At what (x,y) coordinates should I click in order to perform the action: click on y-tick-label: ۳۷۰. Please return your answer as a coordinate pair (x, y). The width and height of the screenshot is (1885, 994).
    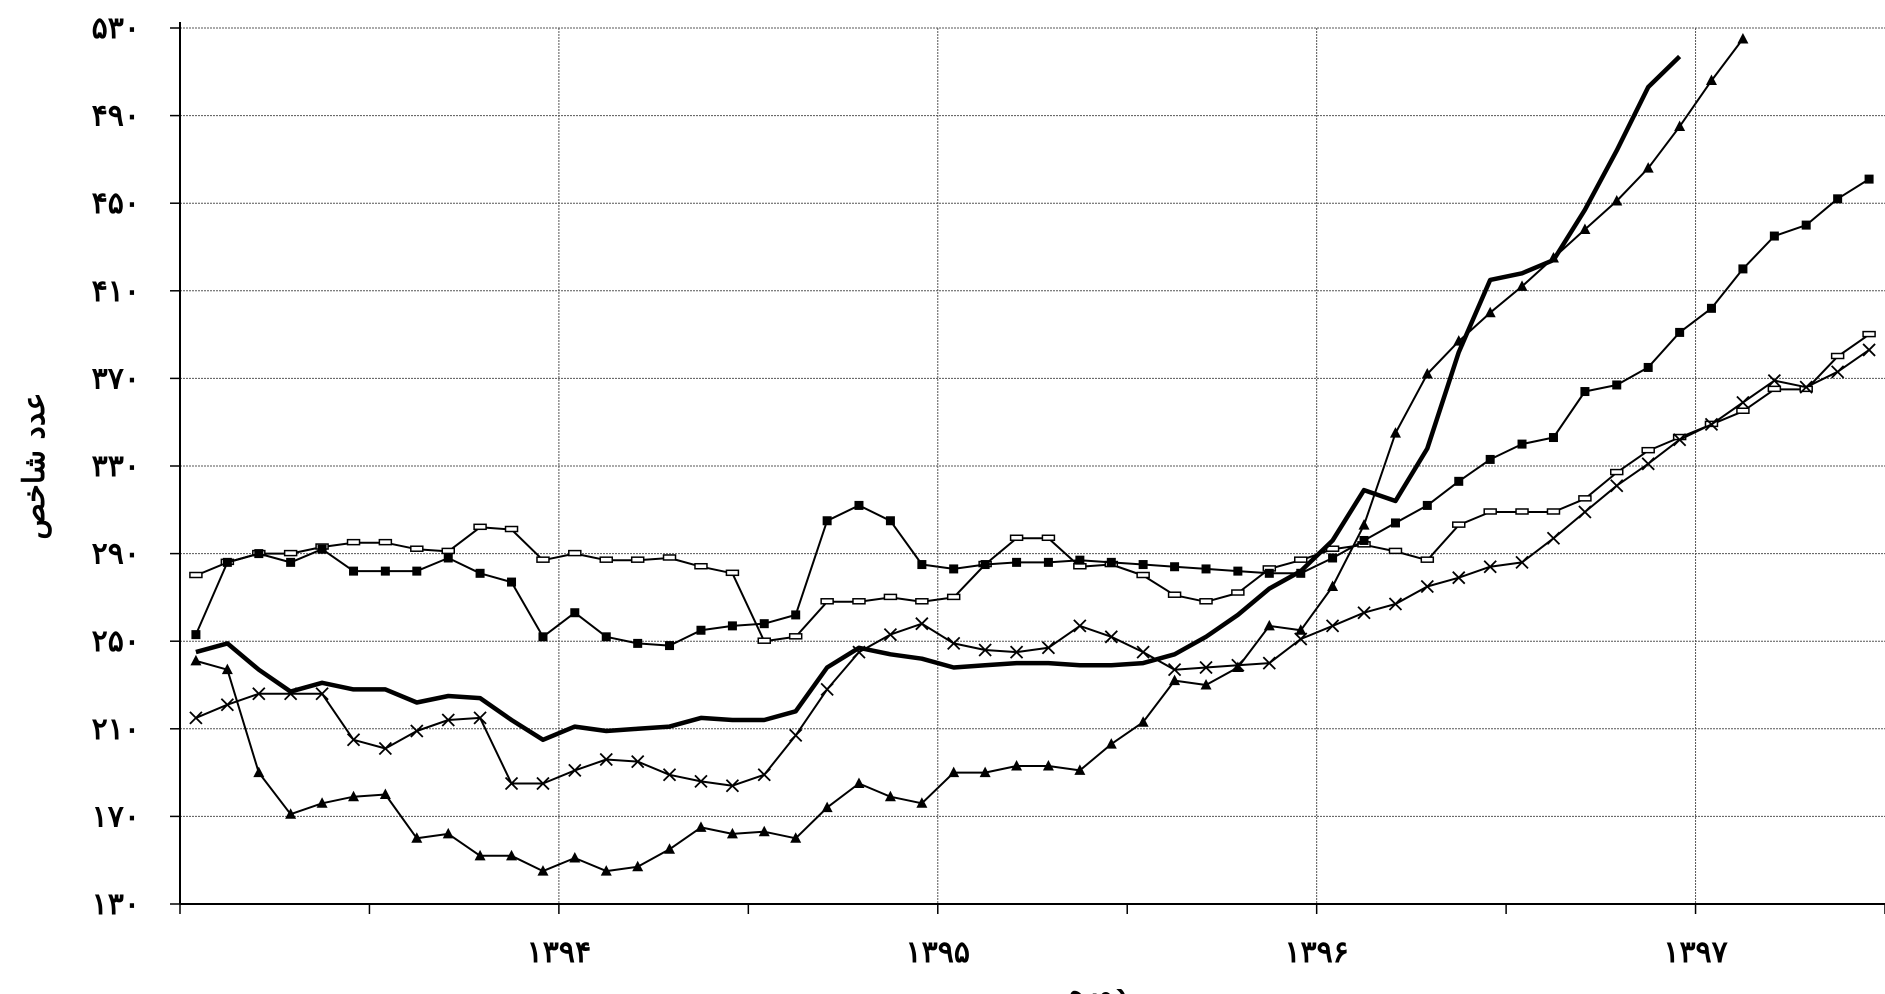
    Looking at the image, I should click on (116, 378).